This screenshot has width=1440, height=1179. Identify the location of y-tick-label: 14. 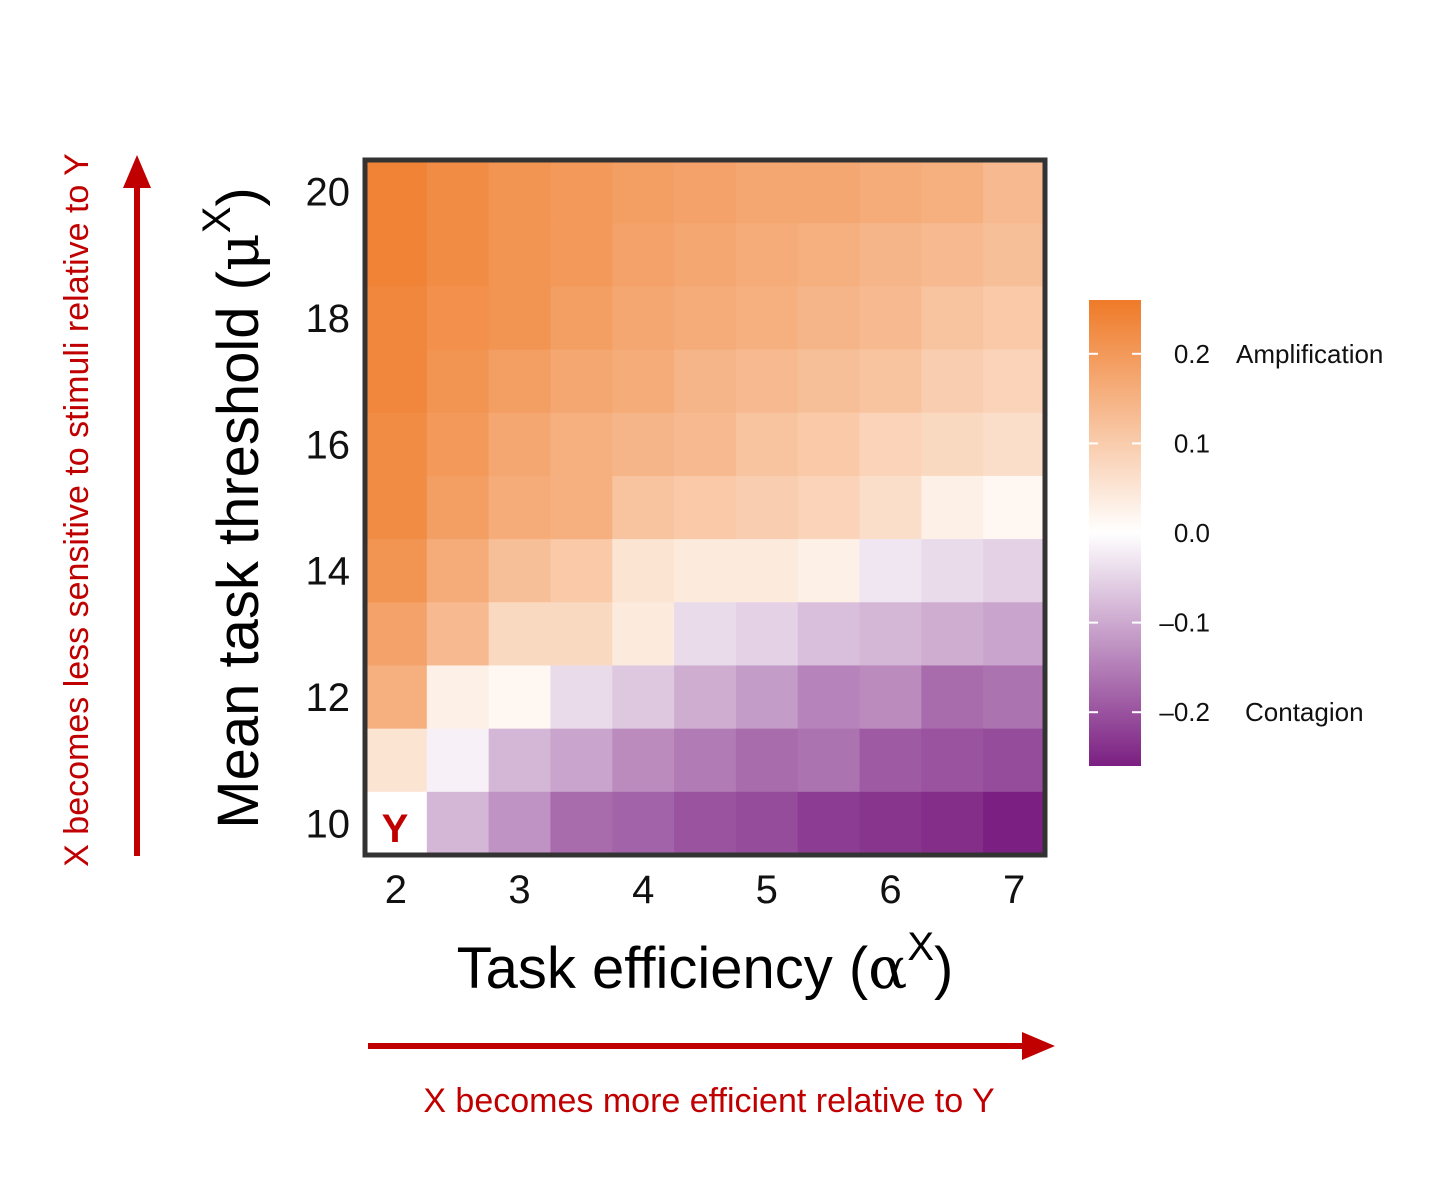
(328, 572).